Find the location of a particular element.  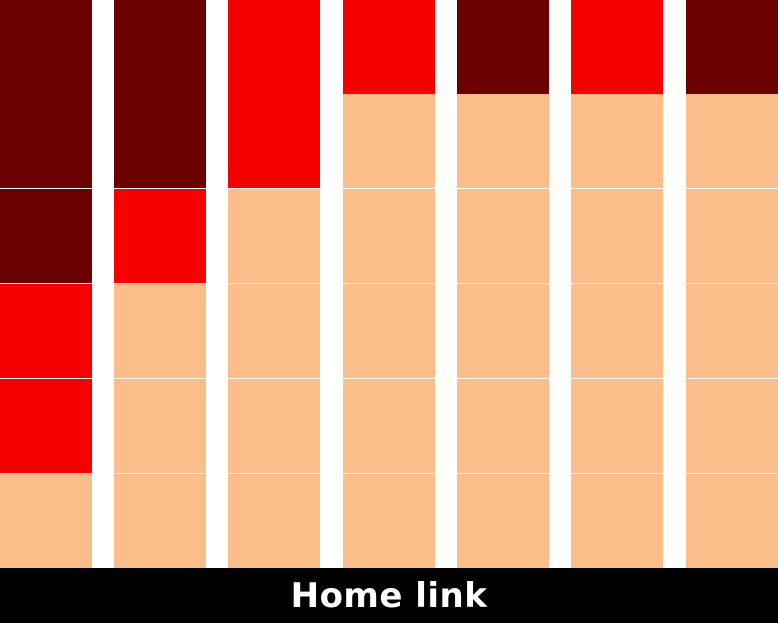

home-link: Home link is located at coordinates (389, 595).